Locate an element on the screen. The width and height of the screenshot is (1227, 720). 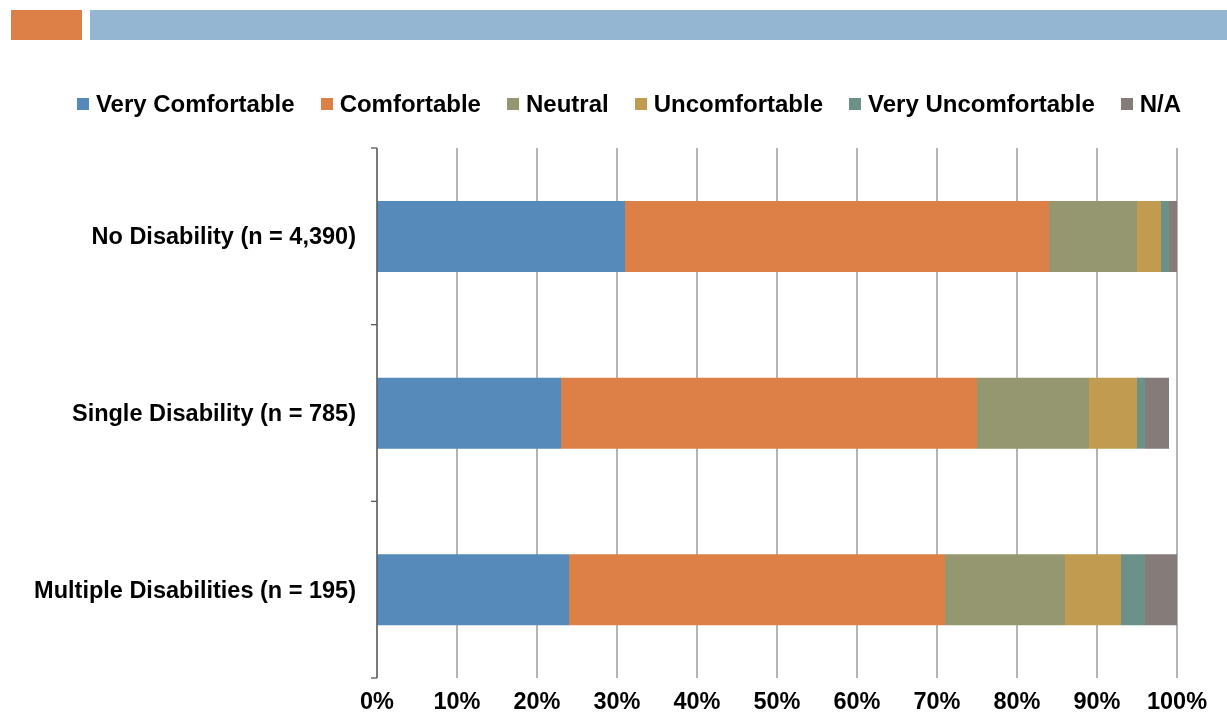
x-tick-label: 30% is located at coordinates (617, 700).